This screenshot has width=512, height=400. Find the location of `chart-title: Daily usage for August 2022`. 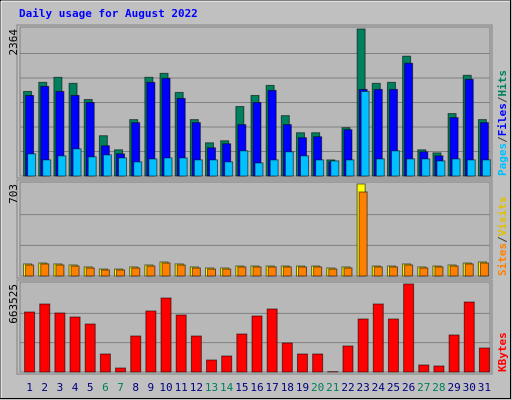

chart-title: Daily usage for August 2022 is located at coordinates (108, 13).